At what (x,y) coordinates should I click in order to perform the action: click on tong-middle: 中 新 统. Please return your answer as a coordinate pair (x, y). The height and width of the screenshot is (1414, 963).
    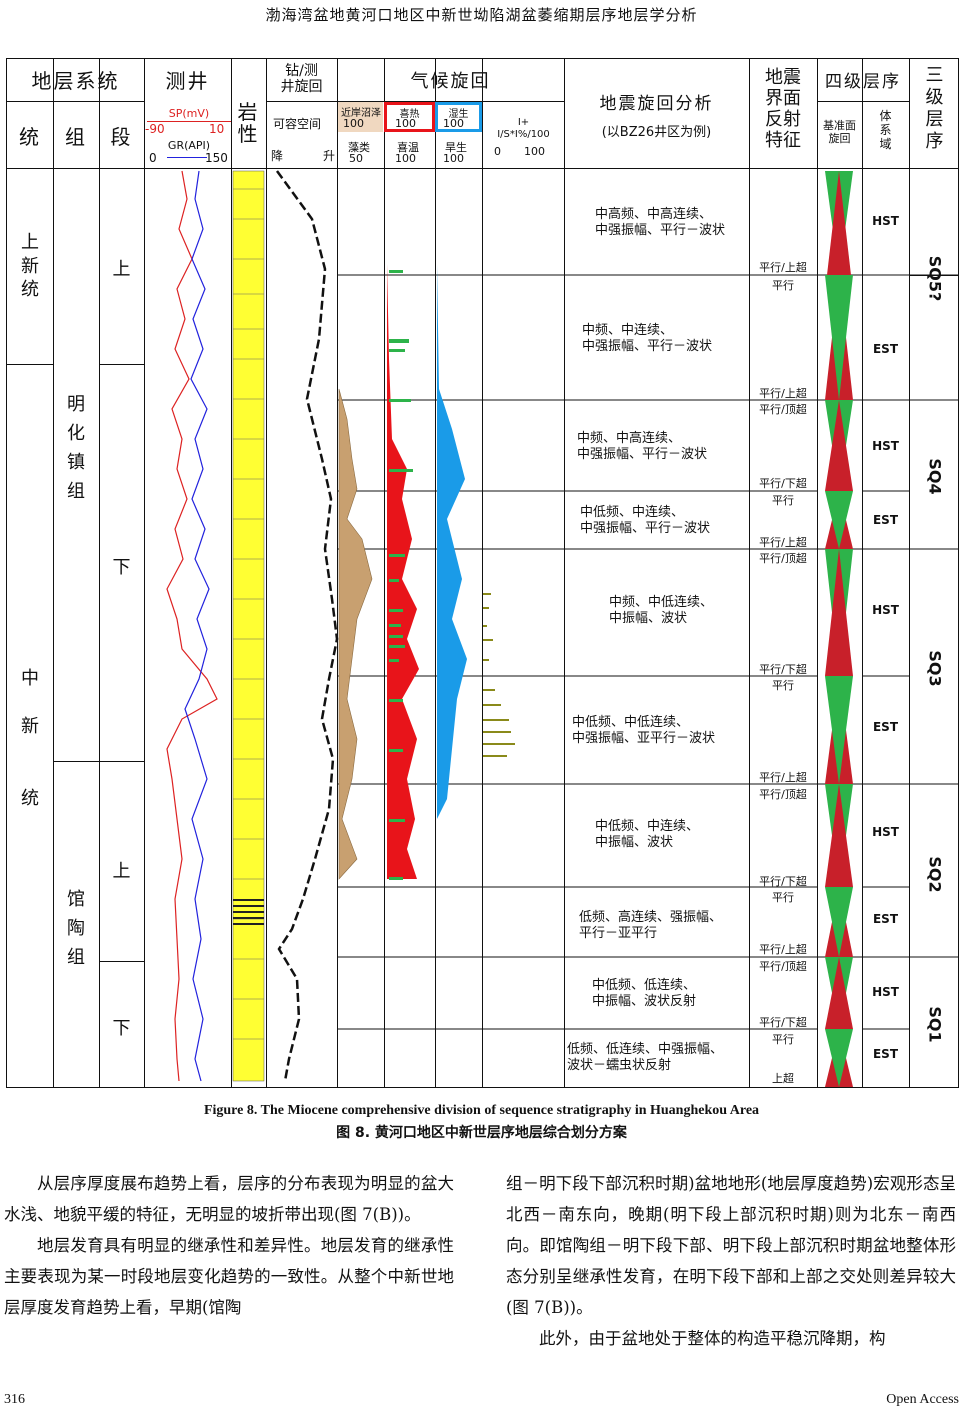
    Looking at the image, I should click on (30, 738).